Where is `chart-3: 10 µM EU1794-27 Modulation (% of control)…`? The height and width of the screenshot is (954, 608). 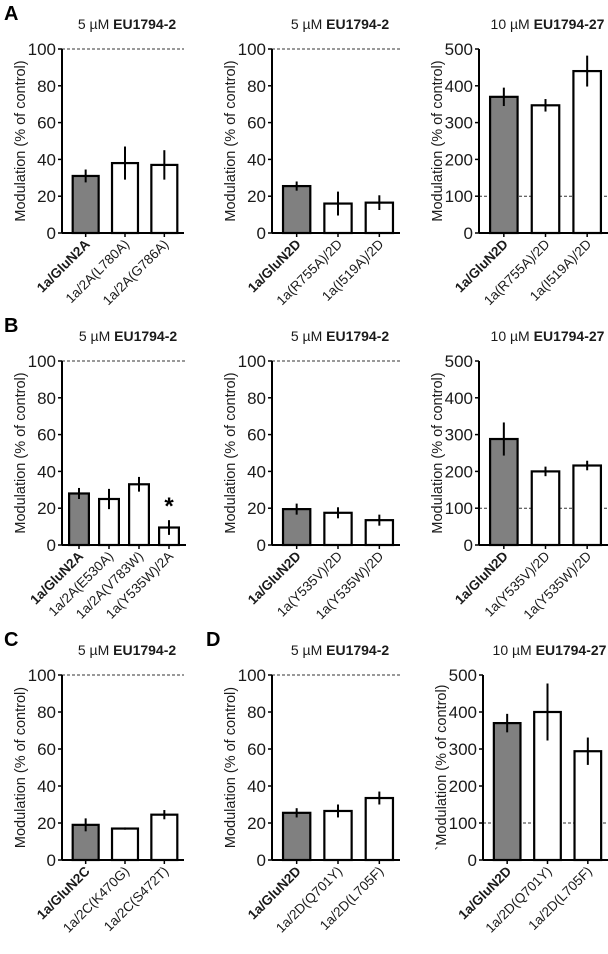 chart-3: 10 µM EU1794-27 Modulation (% of control)… is located at coordinates (519, 162).